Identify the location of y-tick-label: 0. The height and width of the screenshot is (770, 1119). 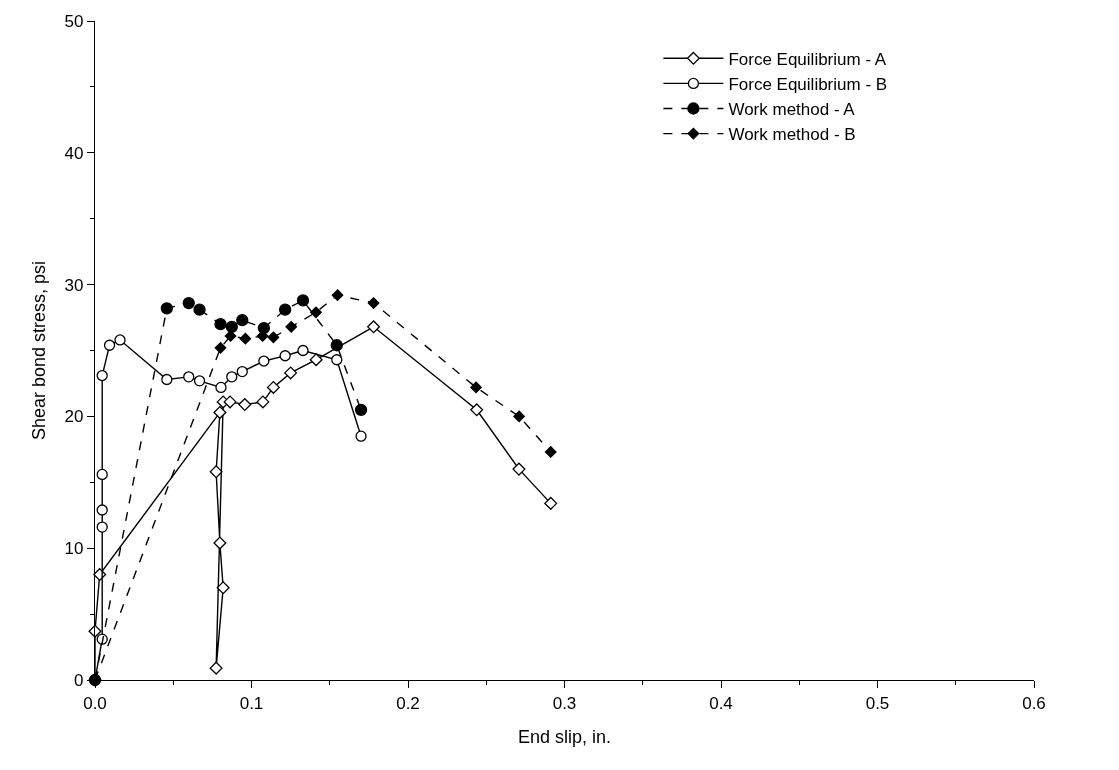
(79, 680).